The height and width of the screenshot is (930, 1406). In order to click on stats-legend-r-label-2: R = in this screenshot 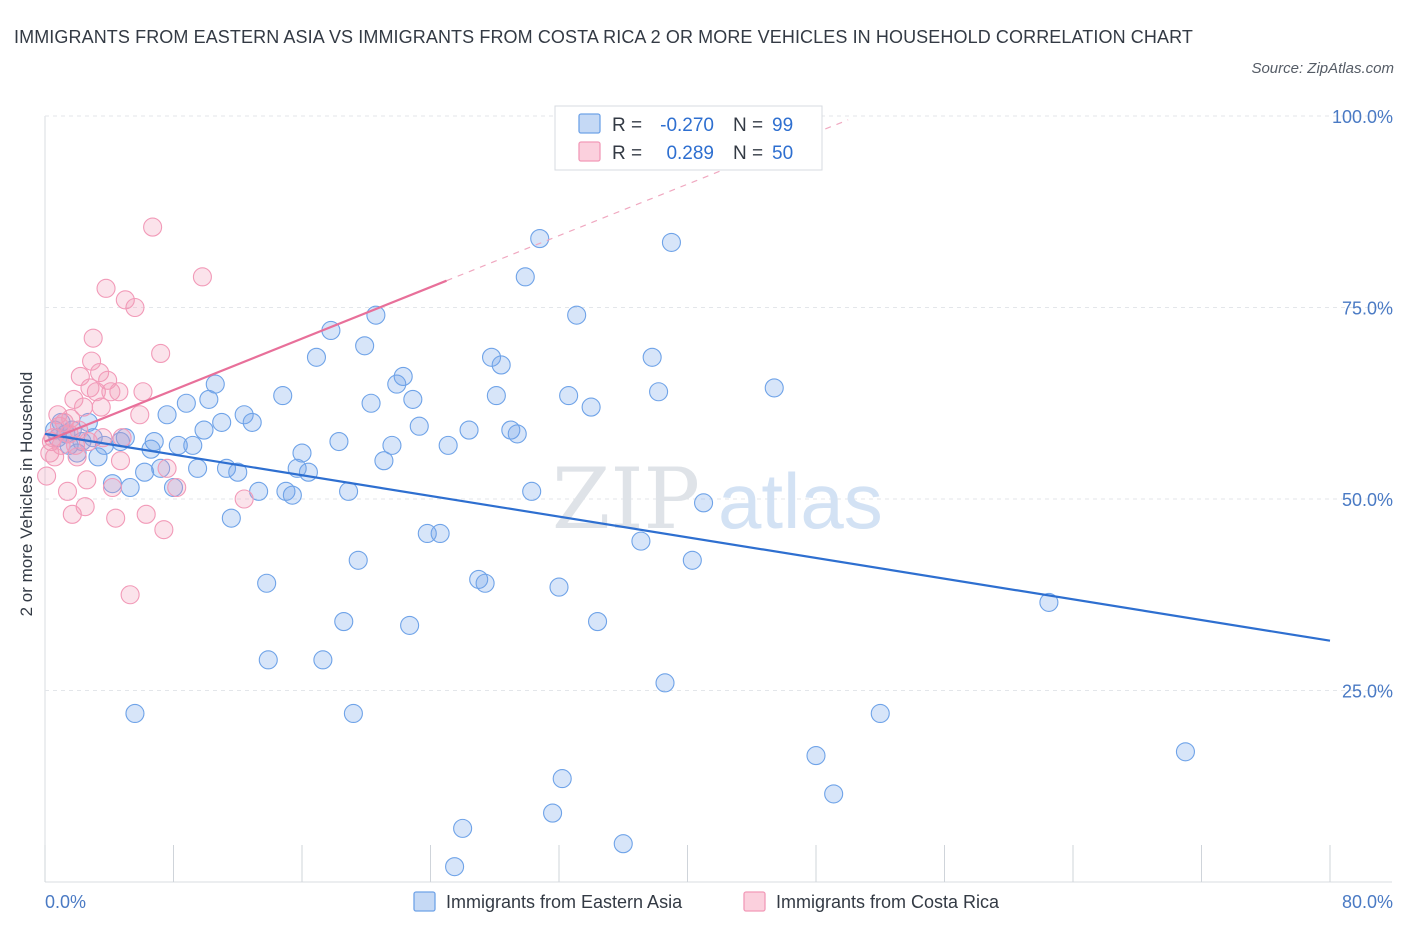, I will do `click(627, 153)`.